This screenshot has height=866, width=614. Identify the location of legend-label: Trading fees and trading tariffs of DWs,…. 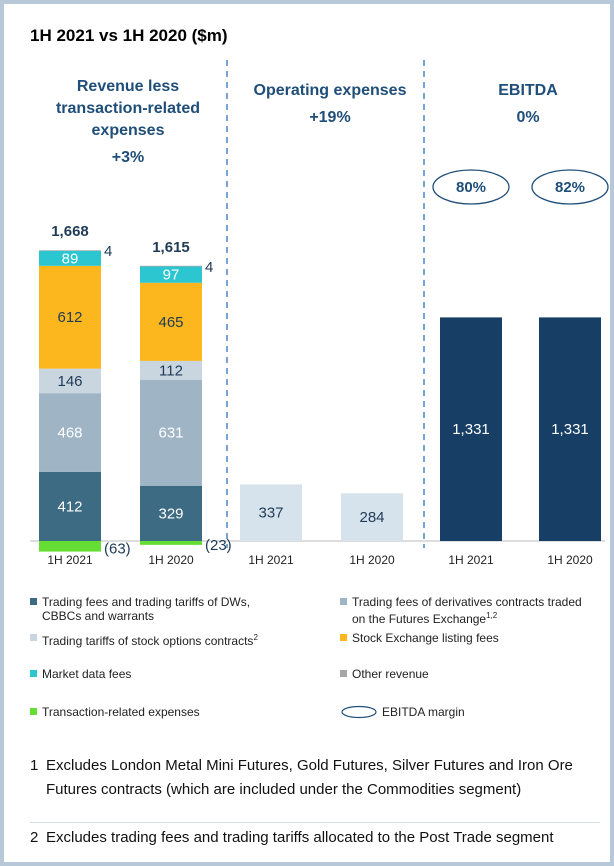
(146, 609).